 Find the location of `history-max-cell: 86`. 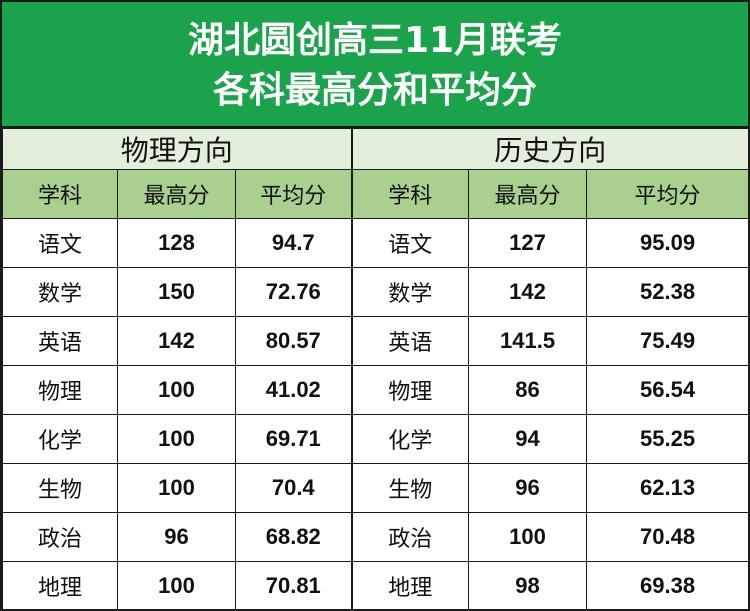

history-max-cell: 86 is located at coordinates (528, 390).